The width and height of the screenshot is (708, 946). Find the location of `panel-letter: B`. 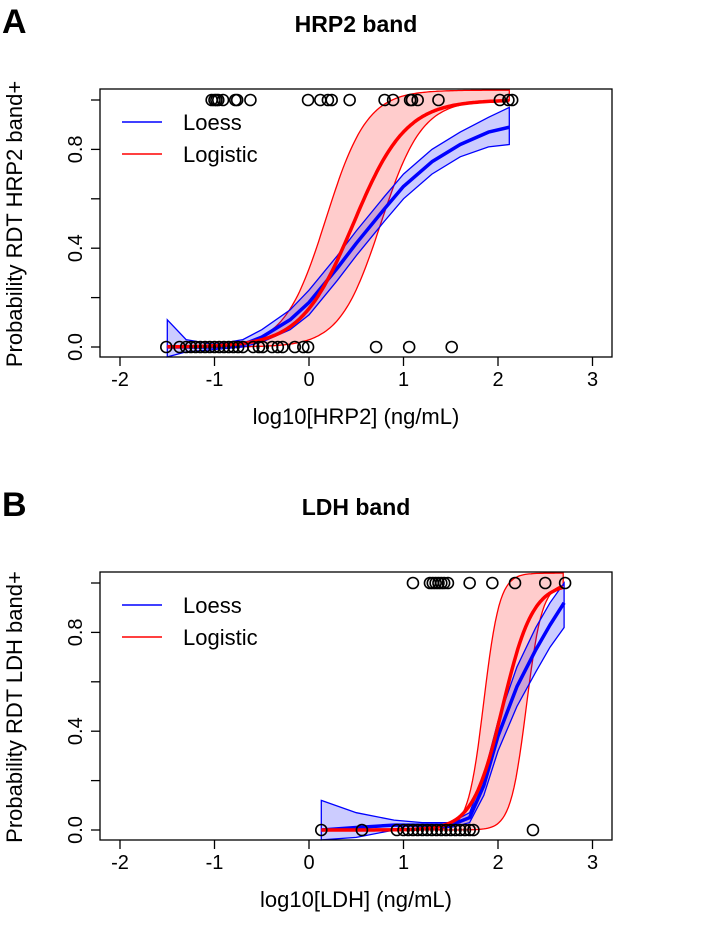

panel-letter: B is located at coordinates (14, 505).